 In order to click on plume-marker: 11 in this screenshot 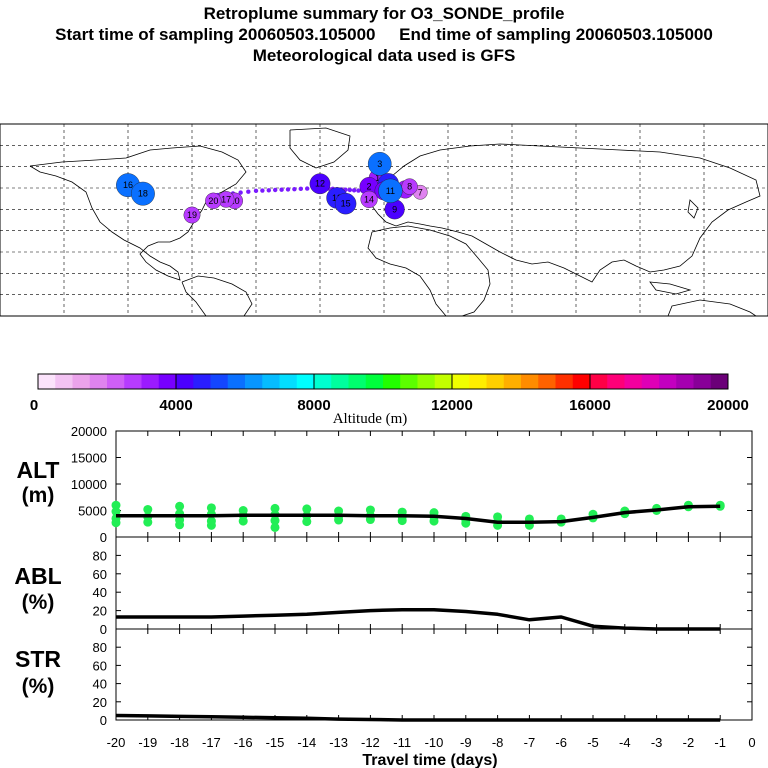, I will do `click(390, 191)`.